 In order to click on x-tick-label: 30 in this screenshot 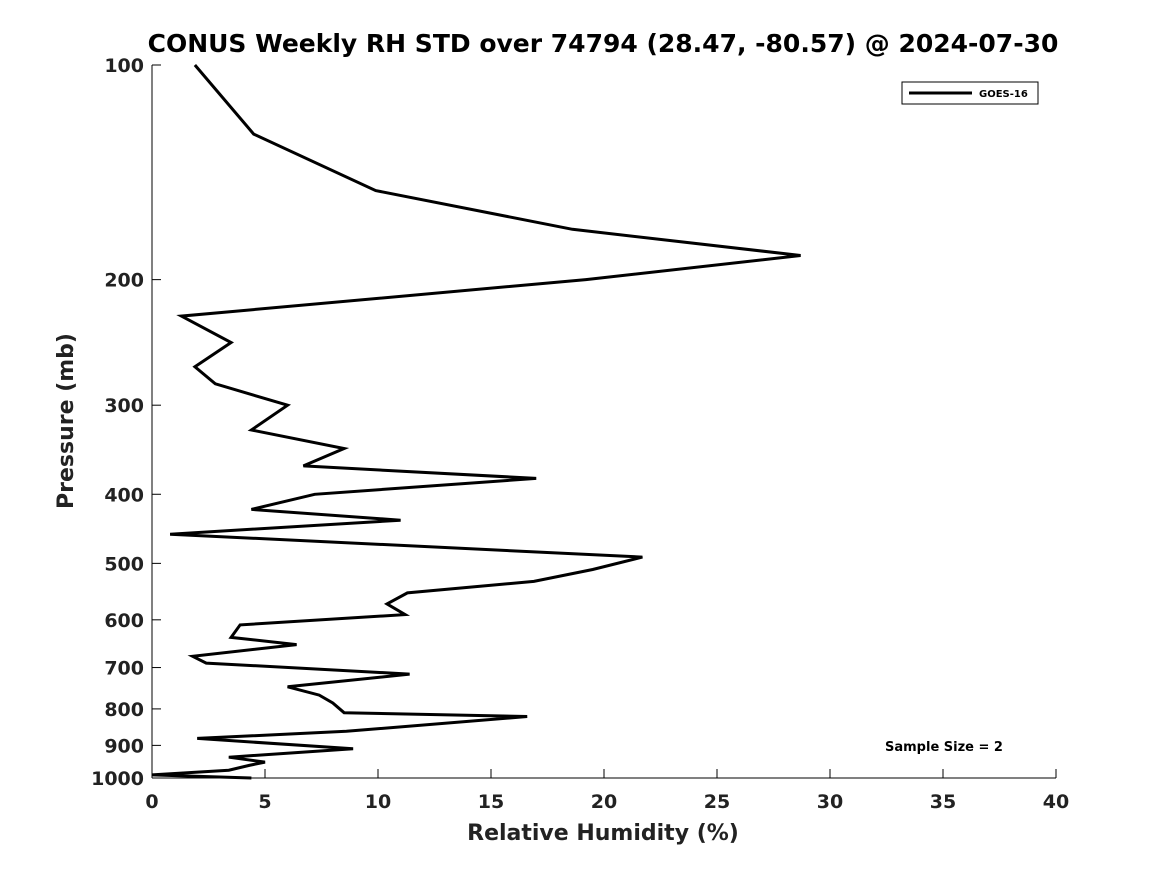, I will do `click(830, 802)`.